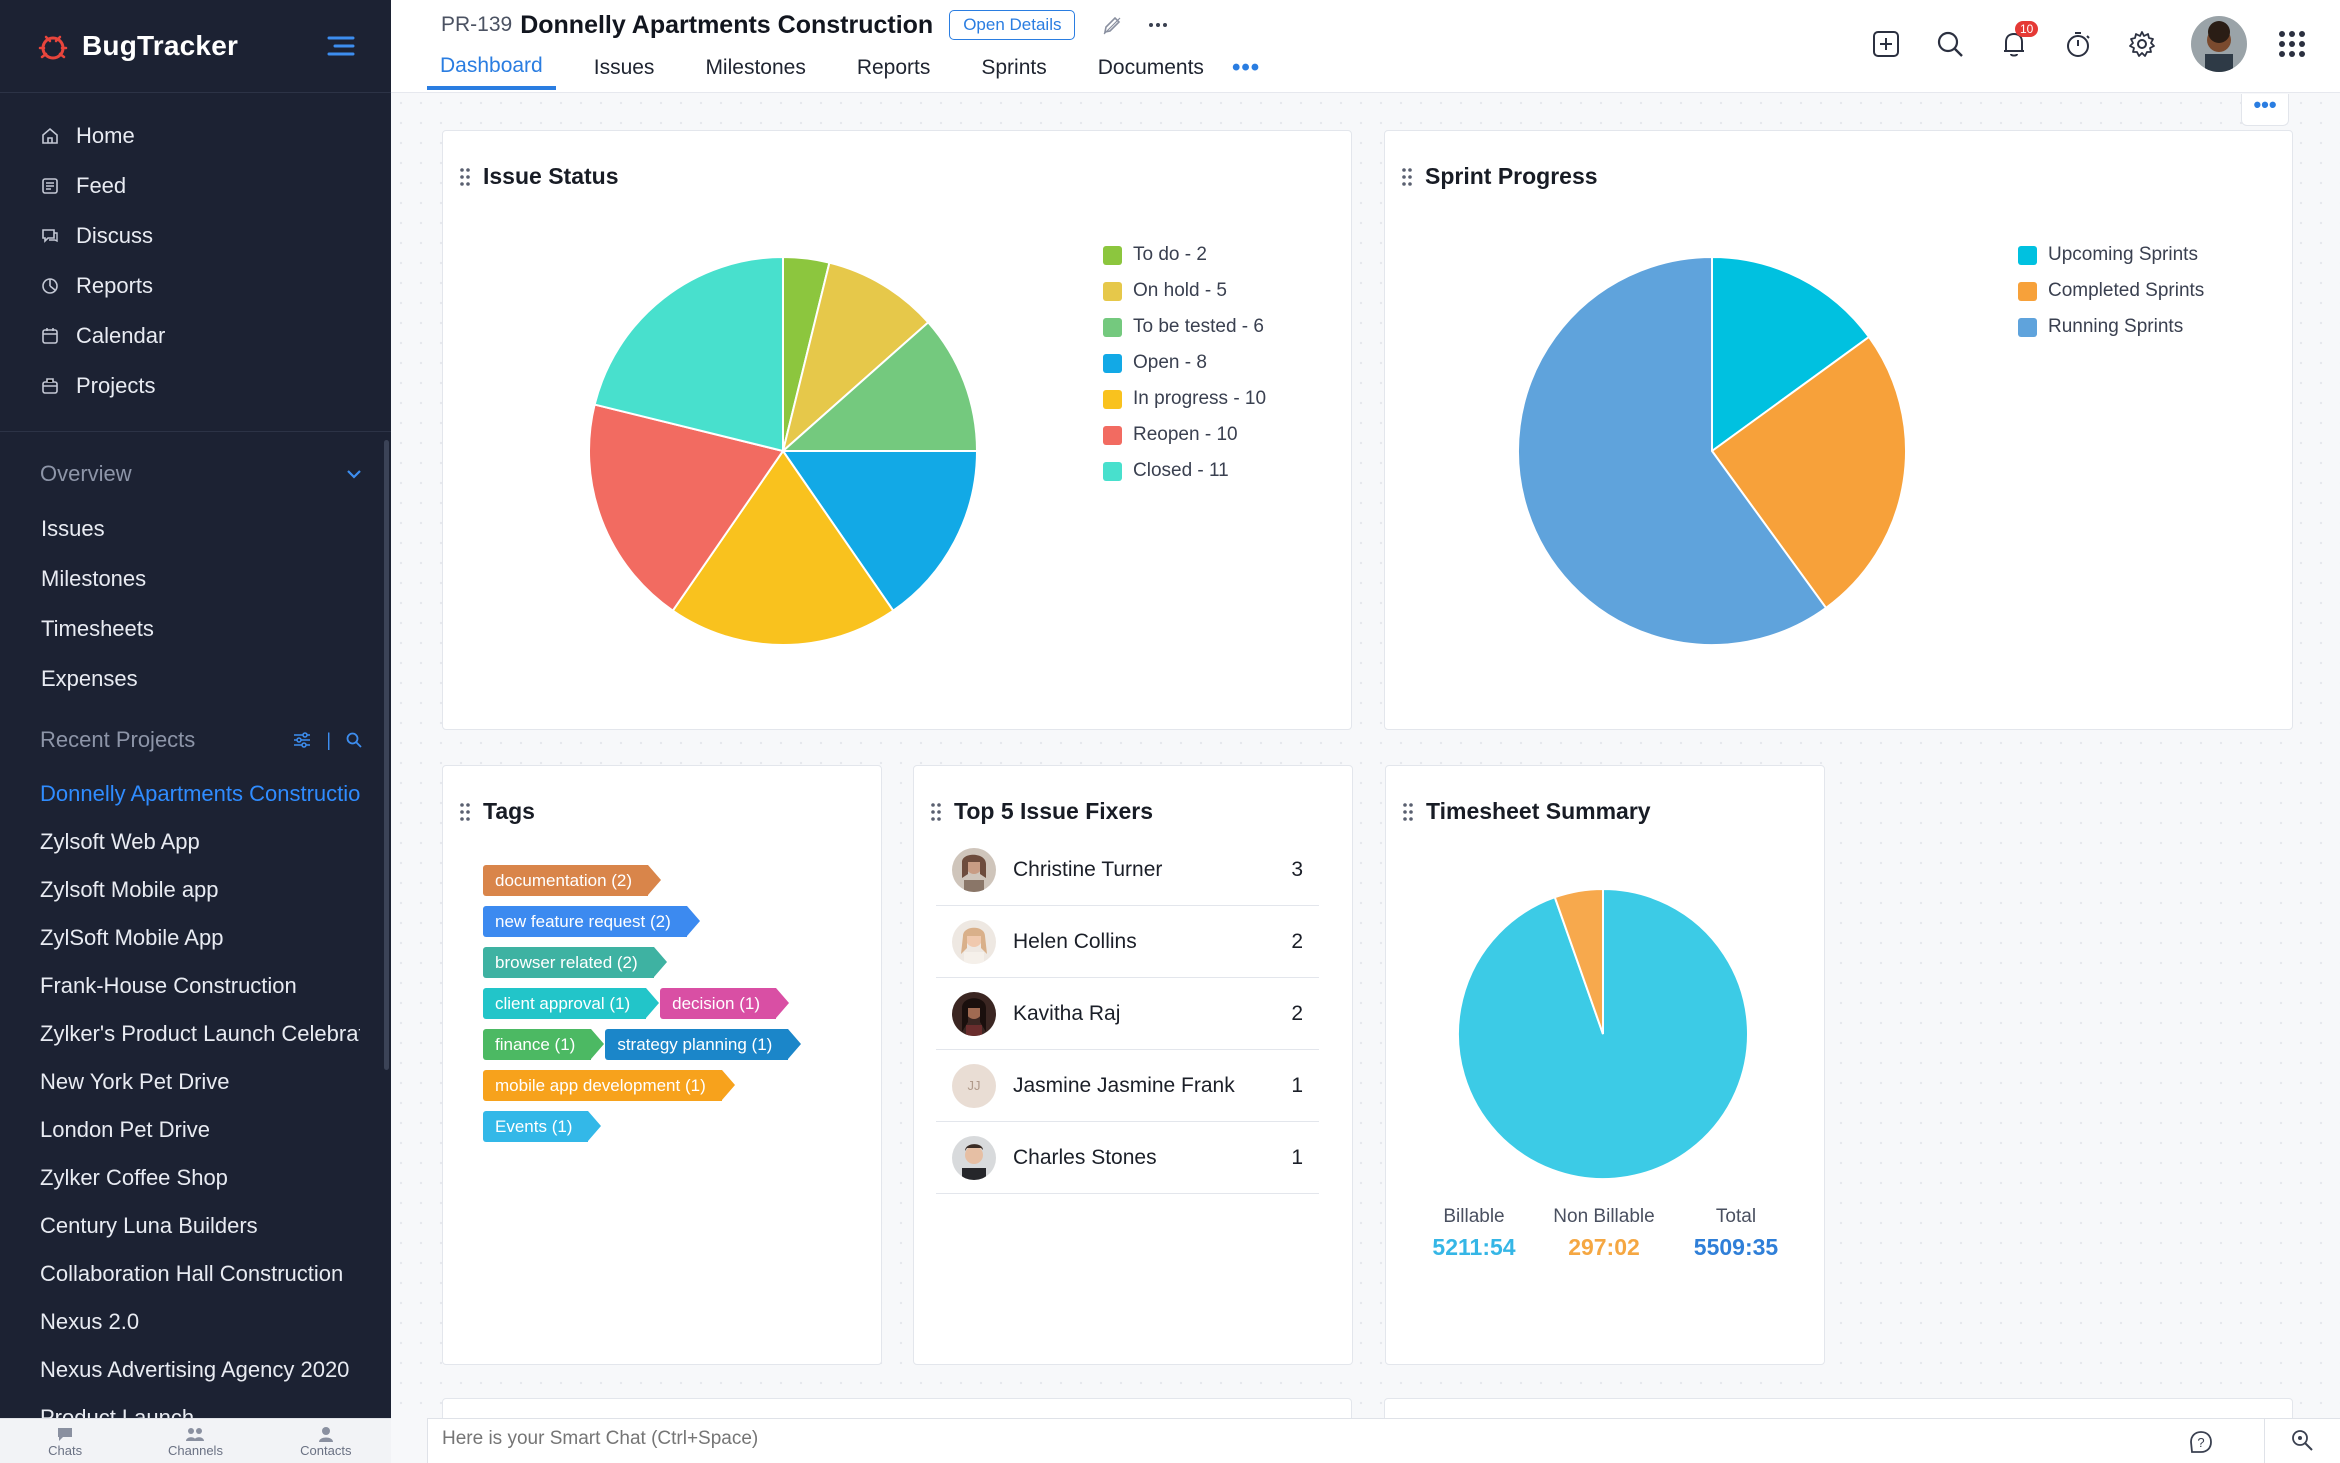 Image resolution: width=2340 pixels, height=1463 pixels. Describe the element at coordinates (1578, 961) in the screenshot. I see `pie-slice-non-billable` at that location.